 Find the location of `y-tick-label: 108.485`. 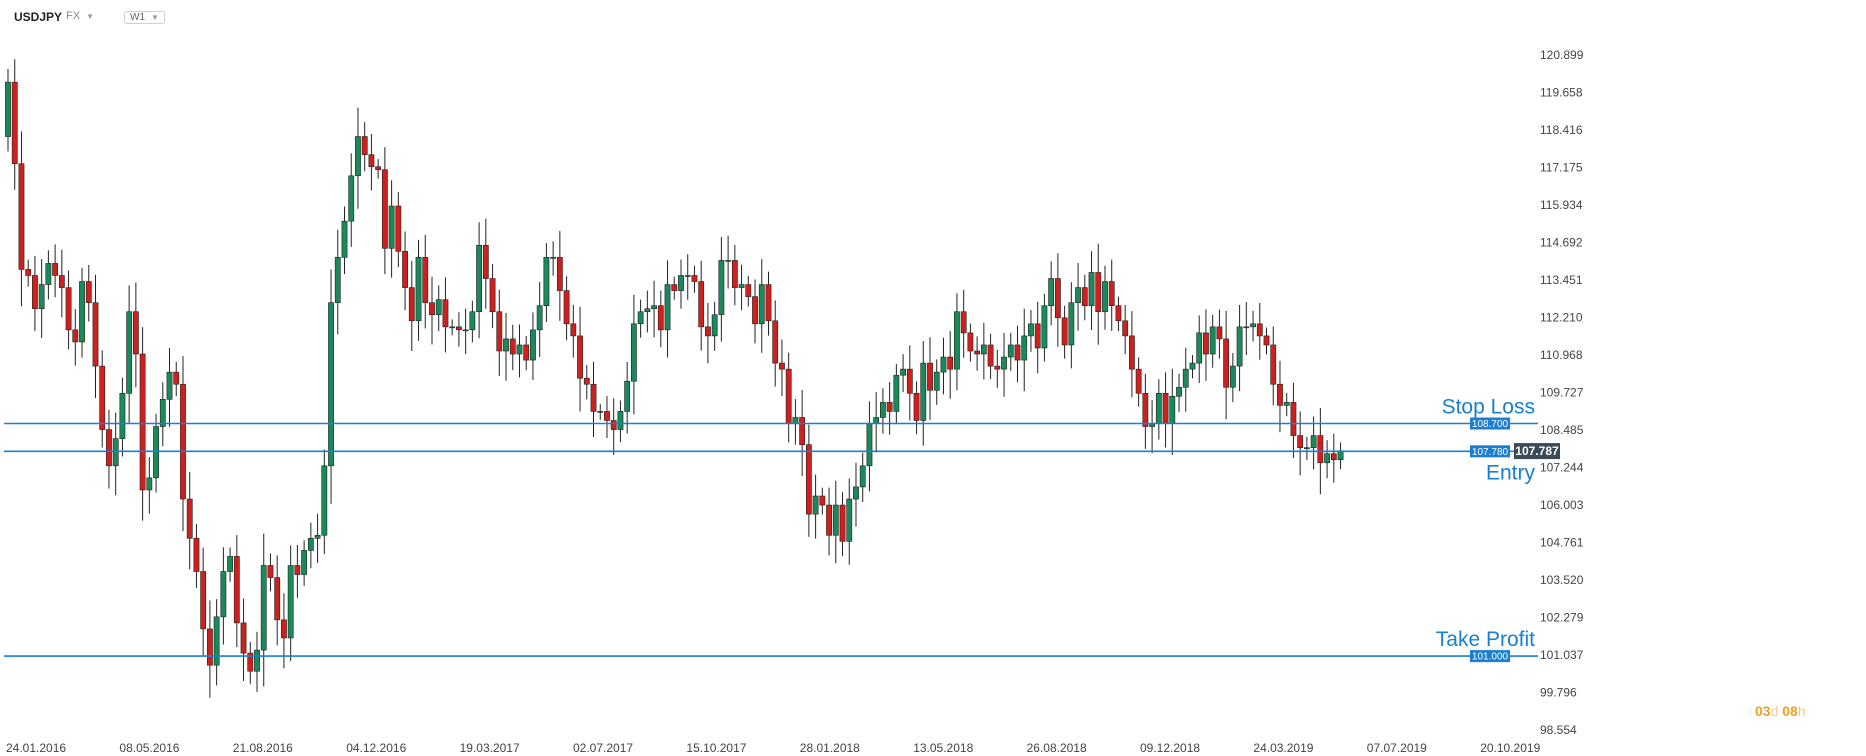

y-tick-label: 108.485 is located at coordinates (1562, 430).